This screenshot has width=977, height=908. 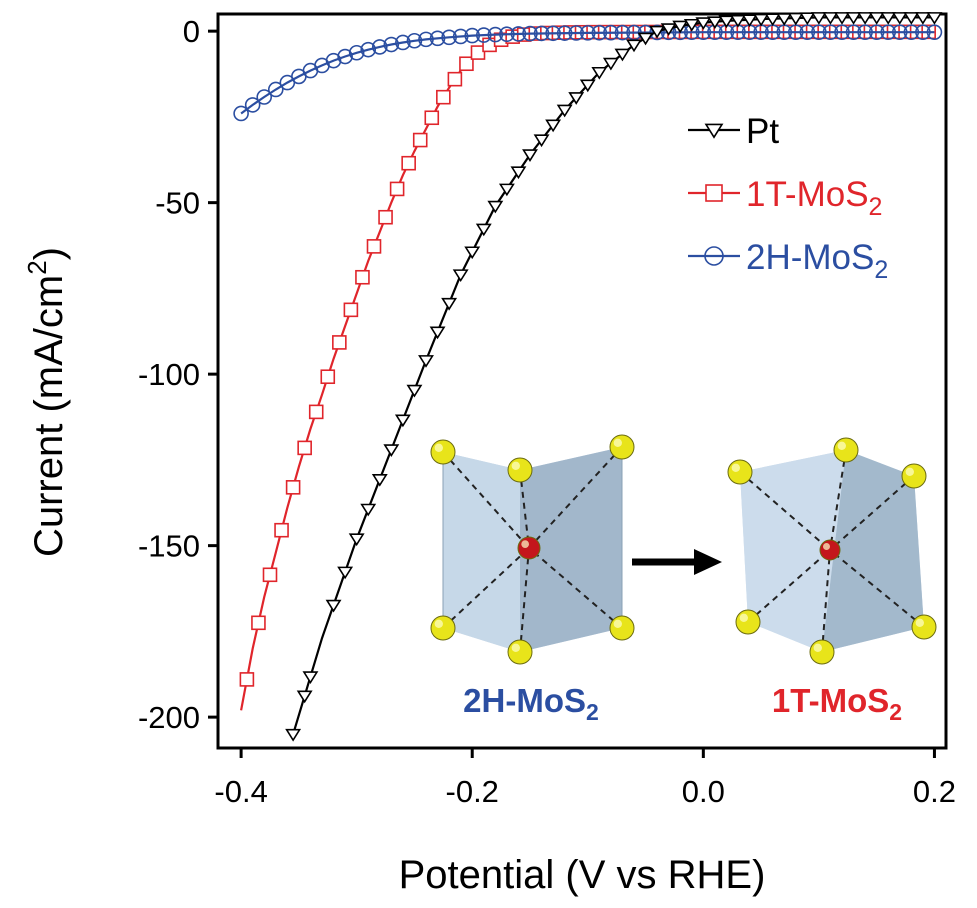 I want to click on legend-label-main: 1T-MoS, so click(x=807, y=194).